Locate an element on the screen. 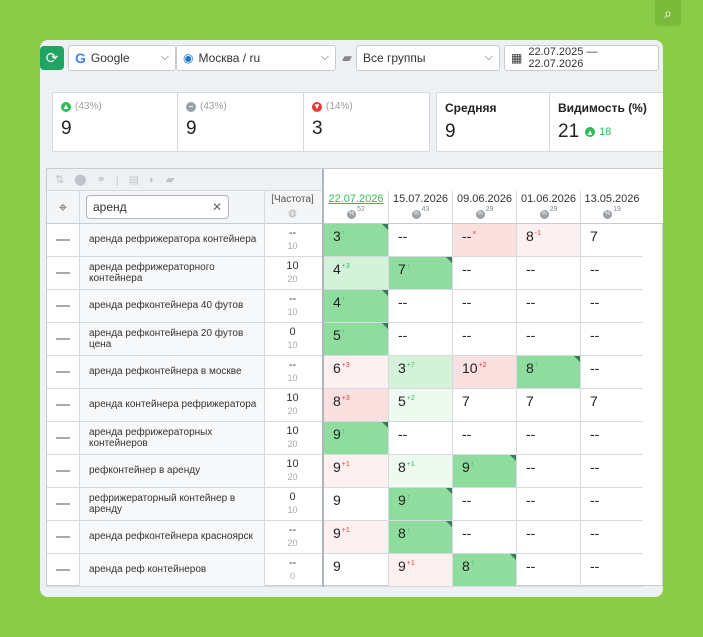  date-column-header: 13.05.2026 %19 is located at coordinates (611, 207).